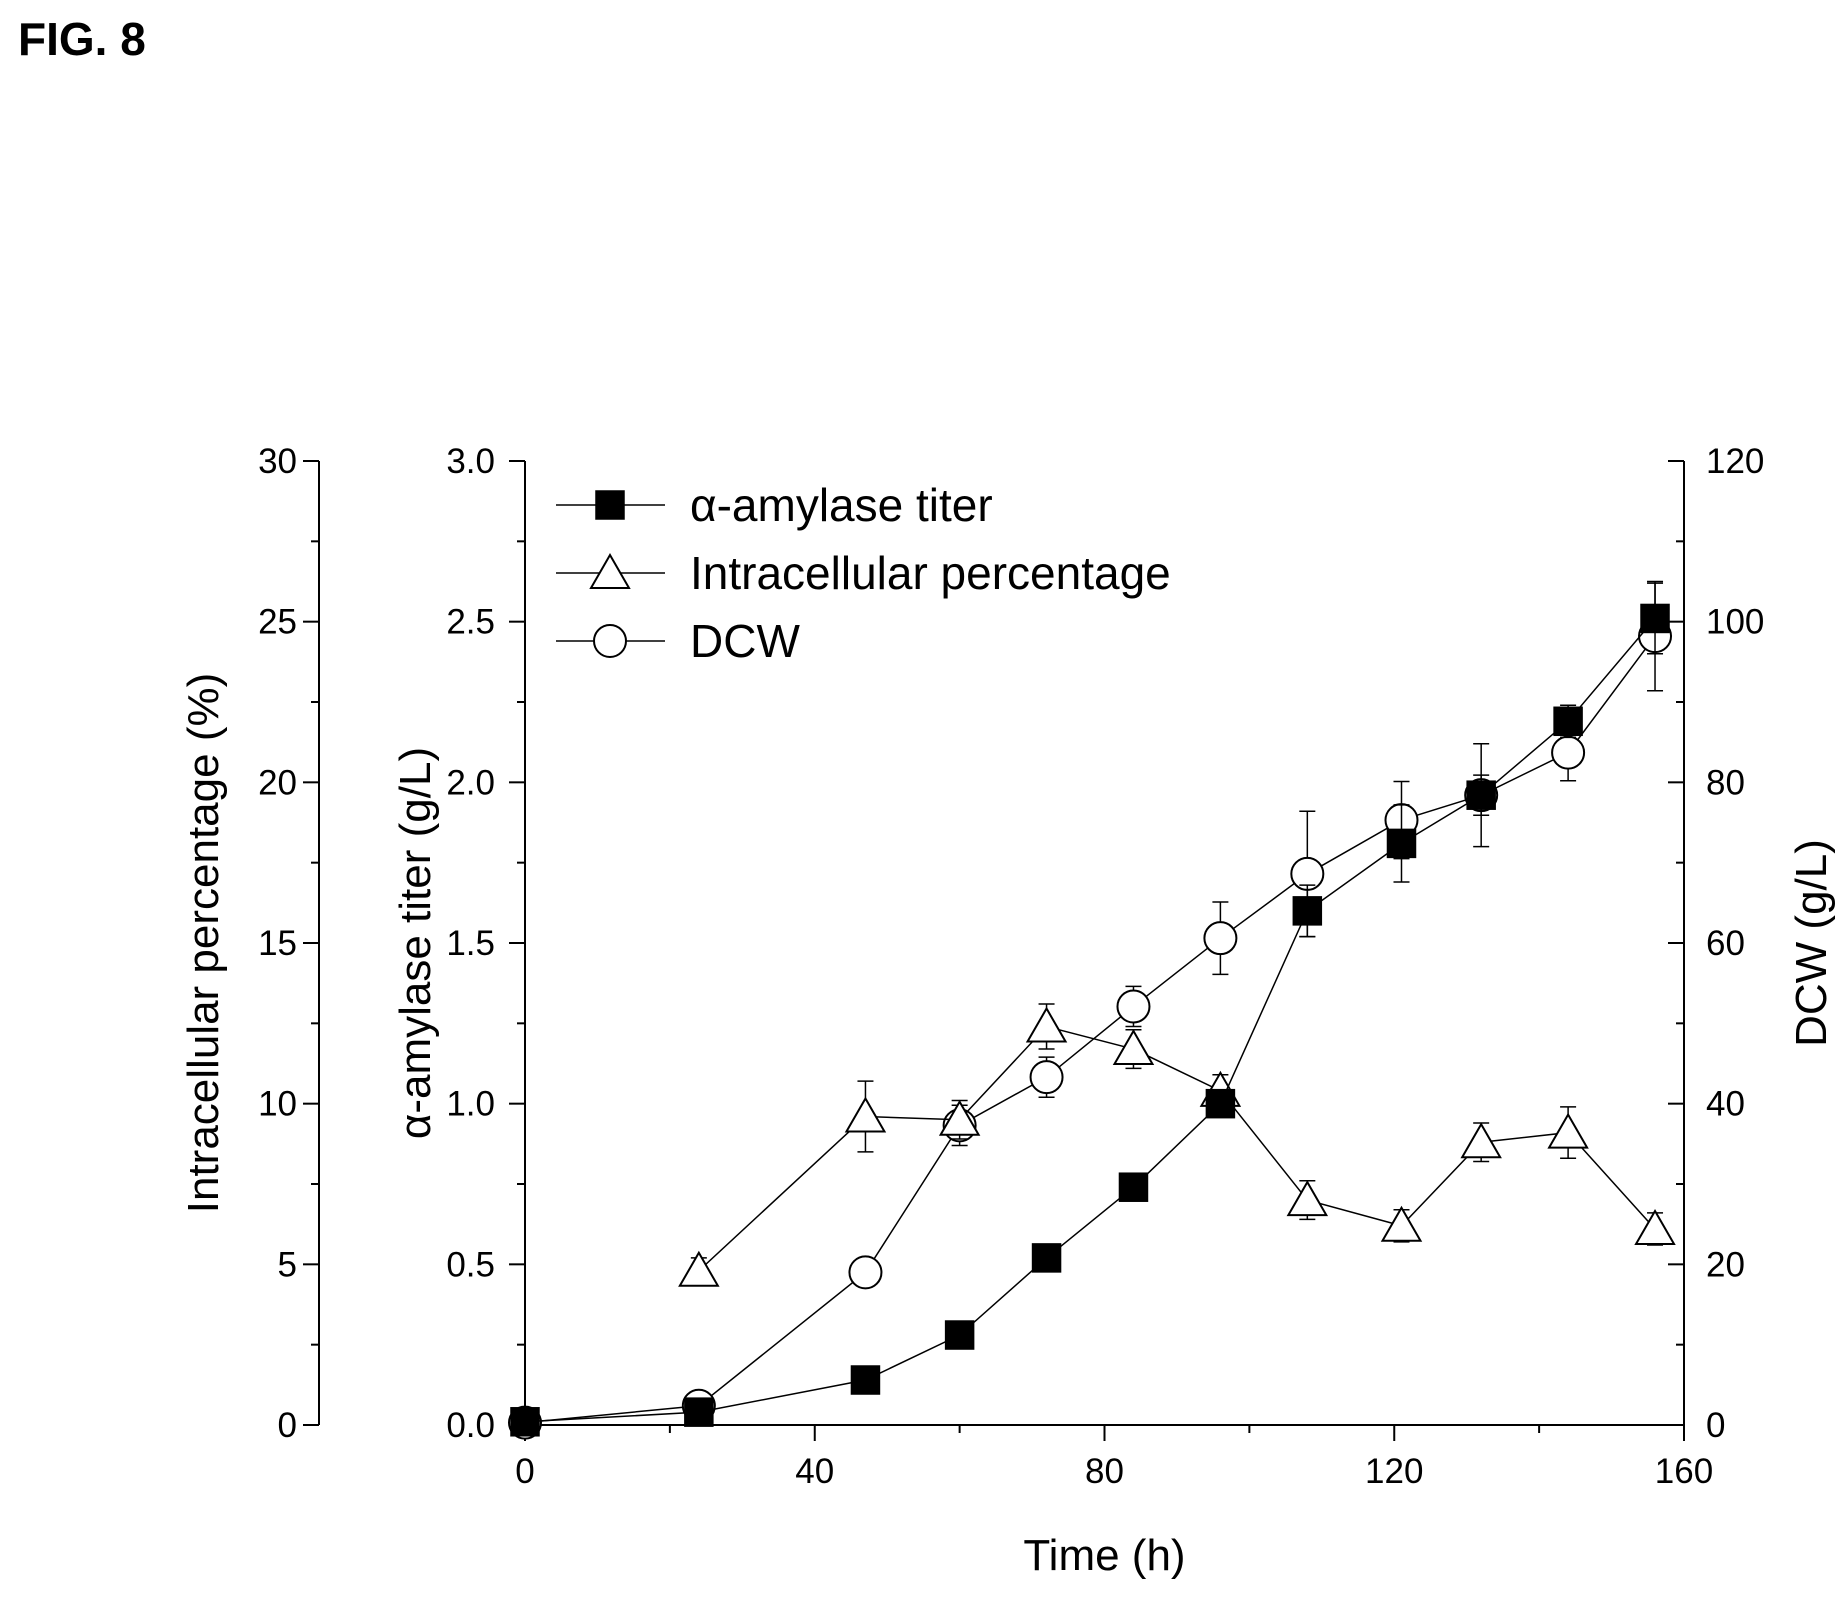 This screenshot has height=1598, width=1847. What do you see at coordinates (1725, 943) in the screenshot?
I see `right-tick-label: 60` at bounding box center [1725, 943].